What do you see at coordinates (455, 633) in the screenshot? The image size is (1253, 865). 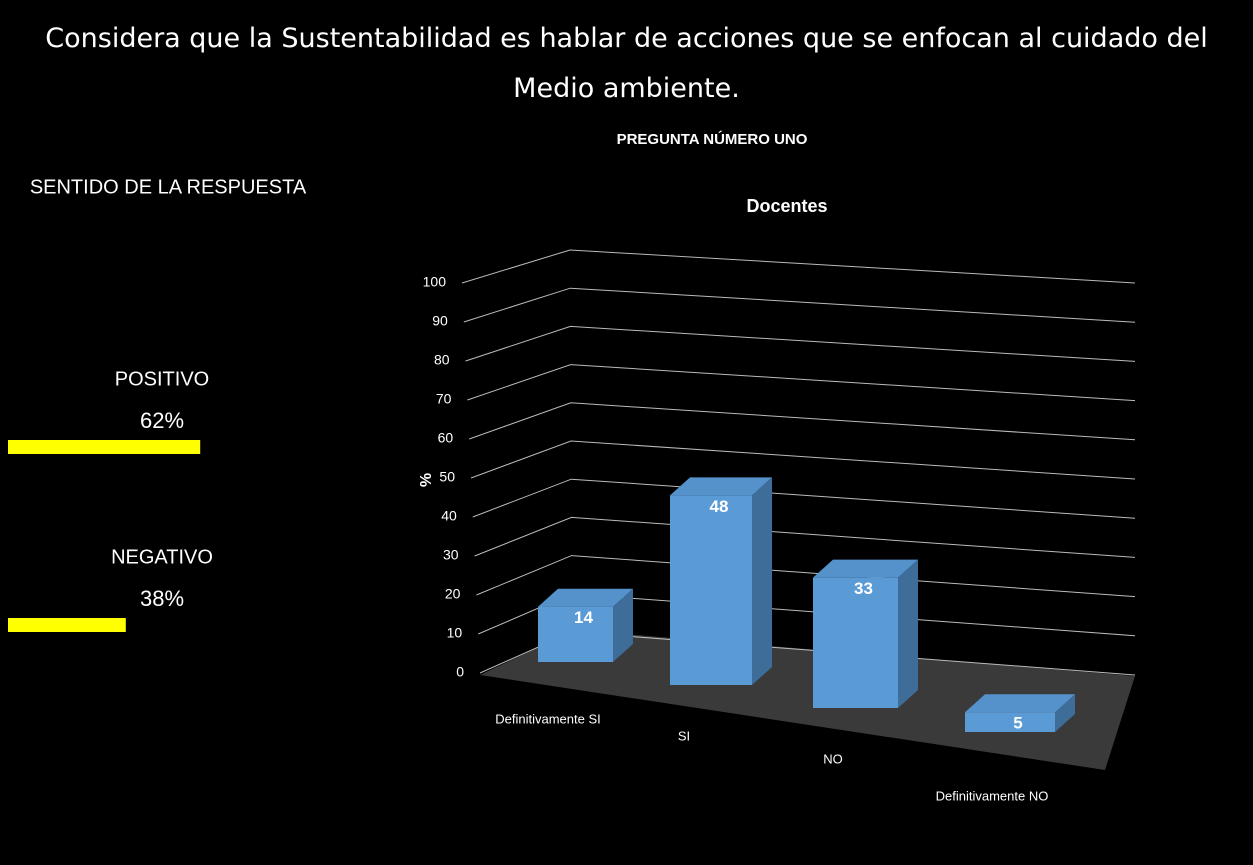 I see `y-tick-label: 10` at bounding box center [455, 633].